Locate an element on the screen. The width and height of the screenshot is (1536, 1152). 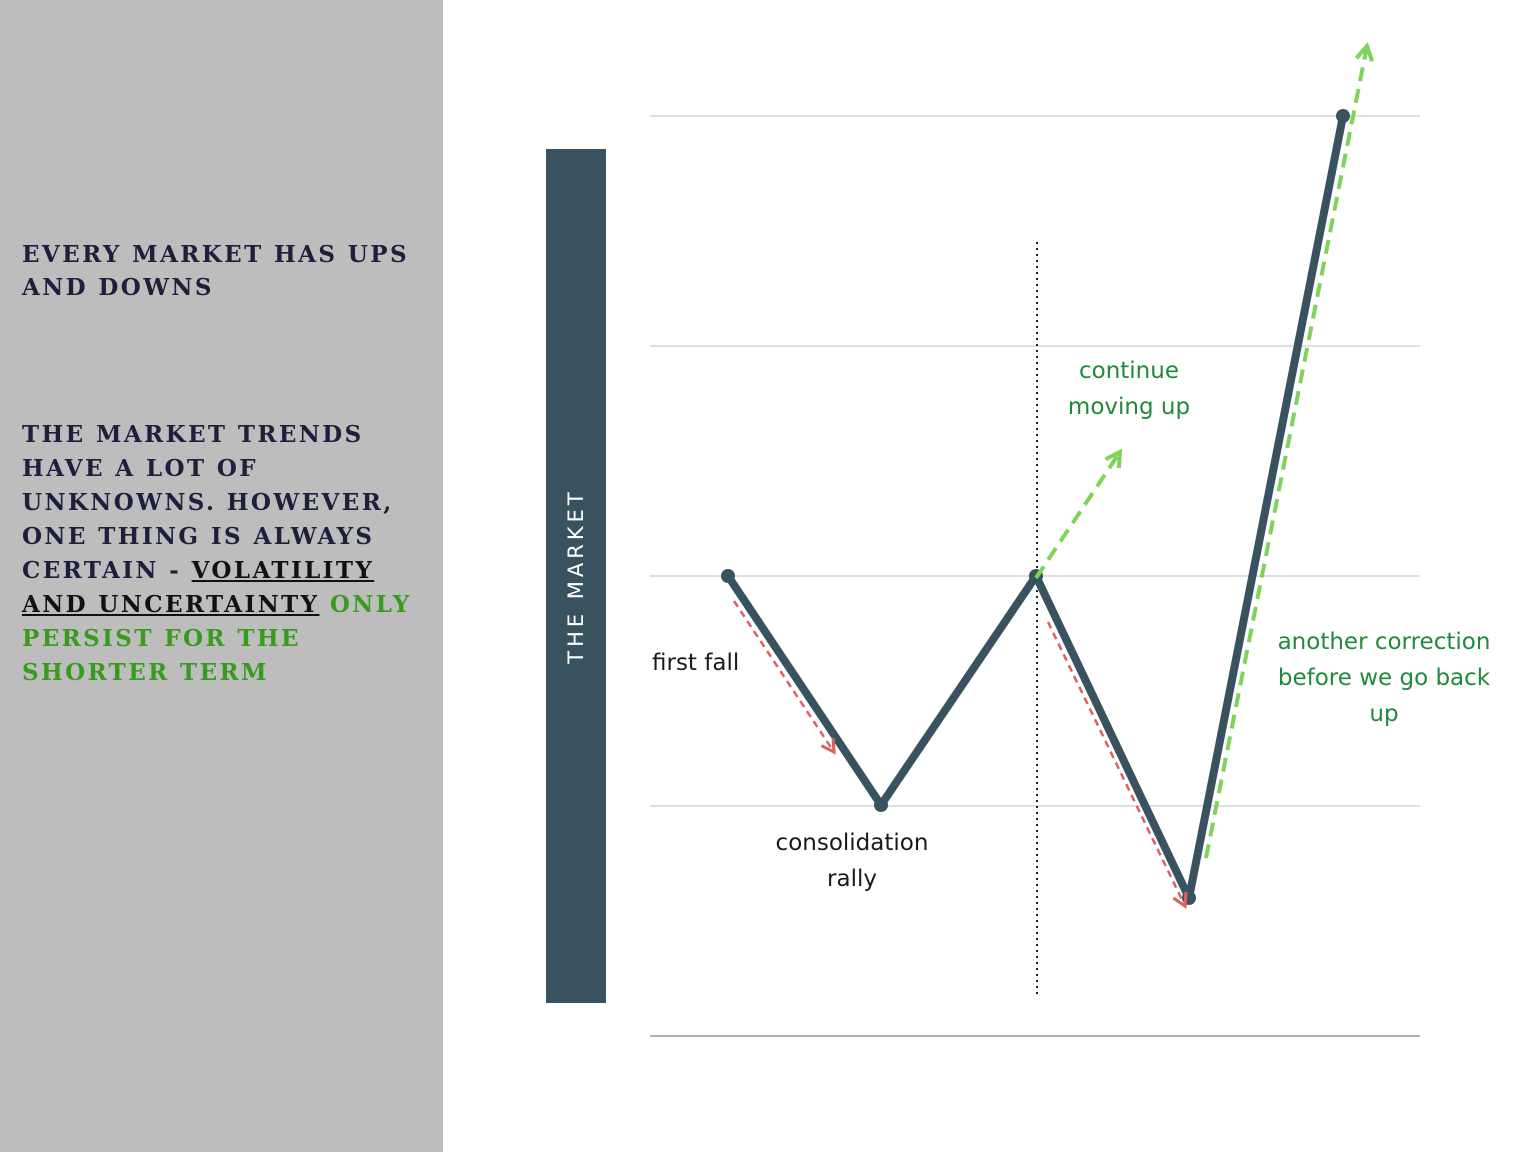
label-continue-moving-up: continue moving up is located at coordinates (1129, 389).